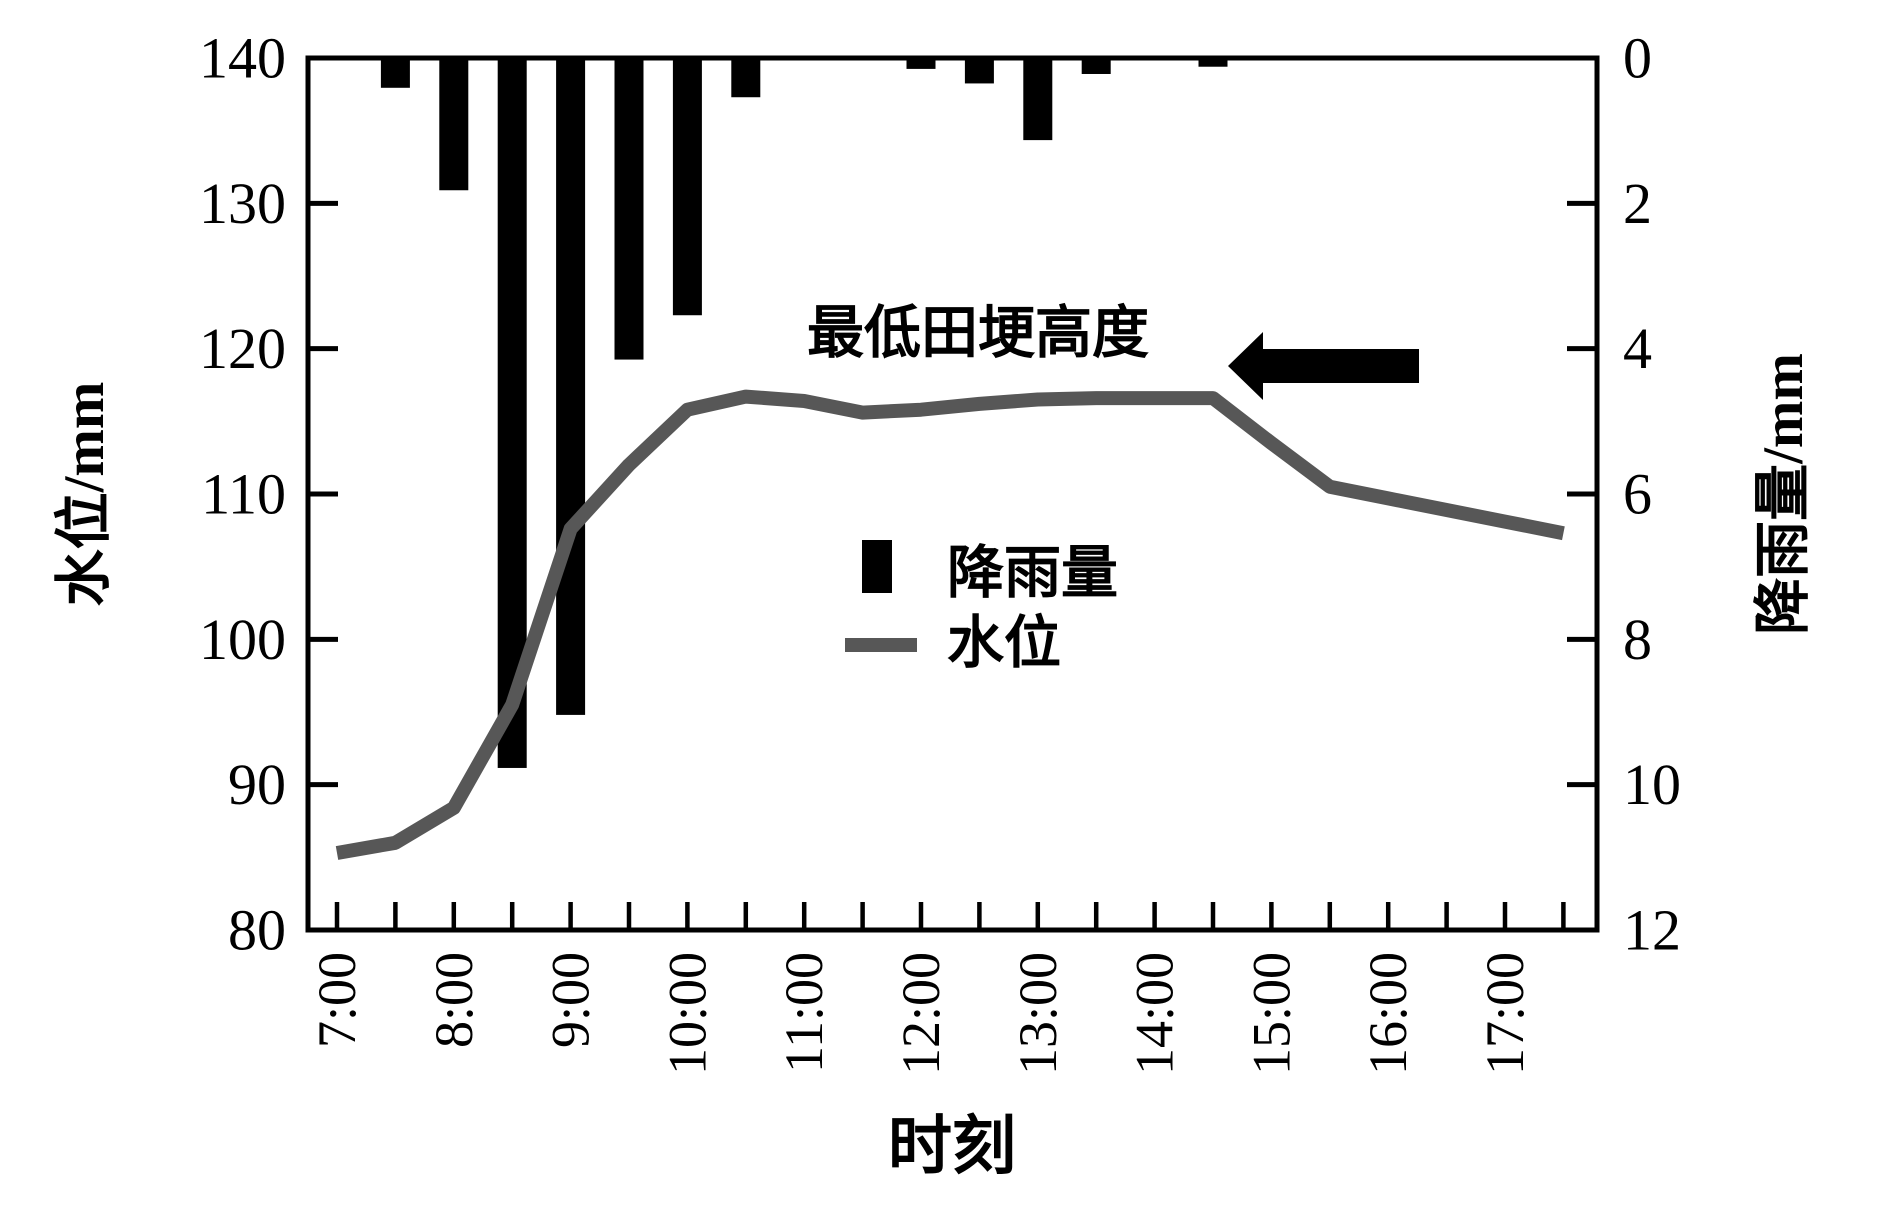  Describe the element at coordinates (687, 1013) in the screenshot. I see `x-axis-tick-label: 10:00` at that location.